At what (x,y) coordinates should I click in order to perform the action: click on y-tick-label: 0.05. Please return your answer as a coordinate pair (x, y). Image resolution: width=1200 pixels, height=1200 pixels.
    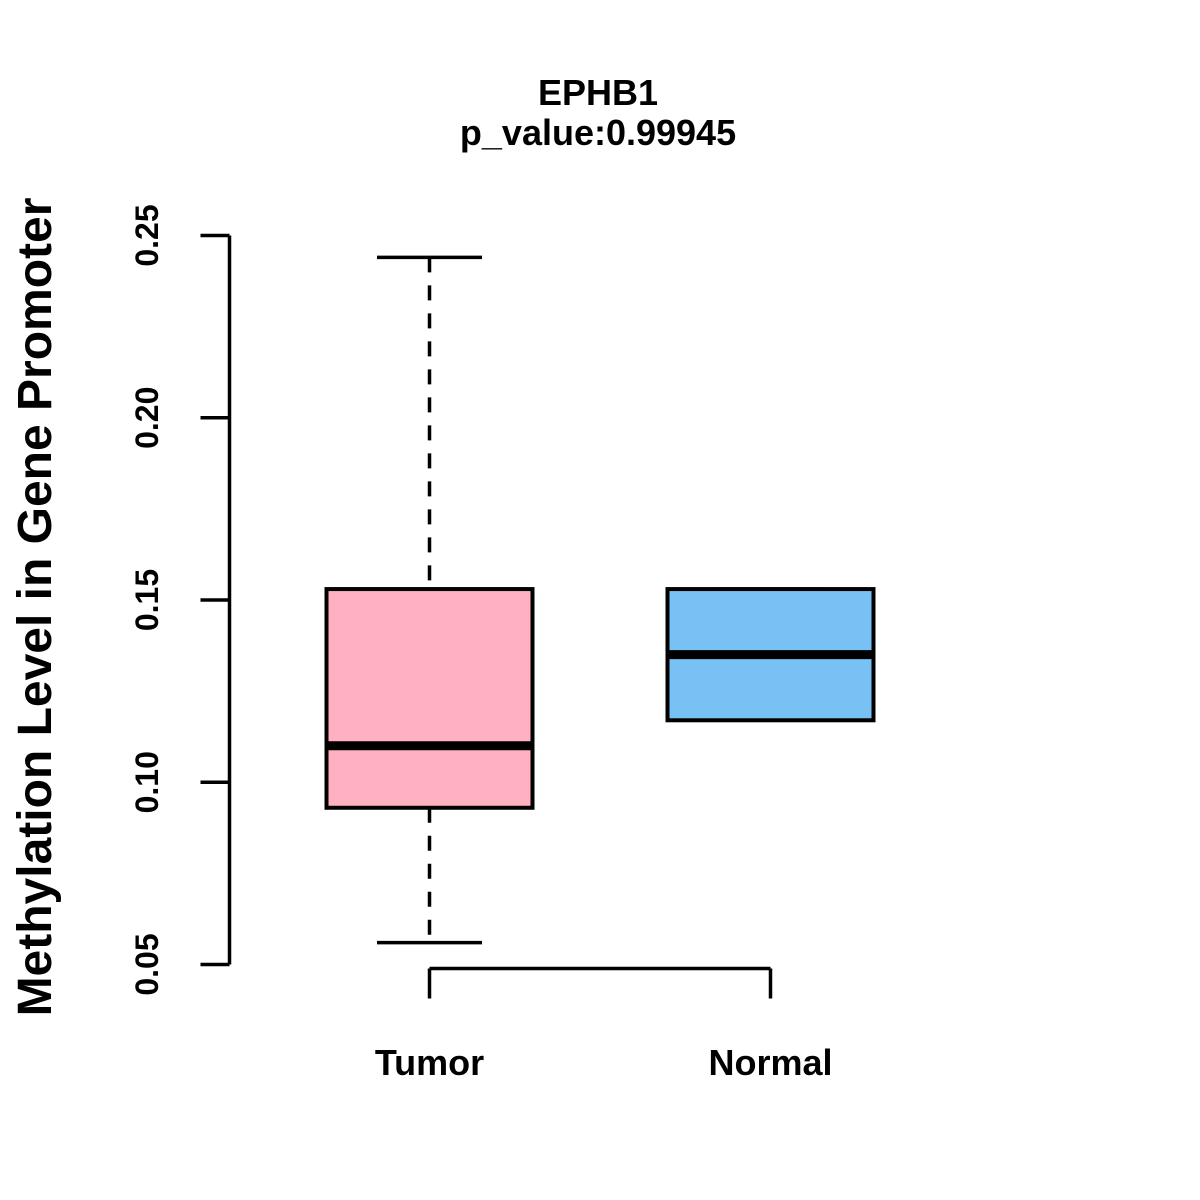
    Looking at the image, I should click on (147, 964).